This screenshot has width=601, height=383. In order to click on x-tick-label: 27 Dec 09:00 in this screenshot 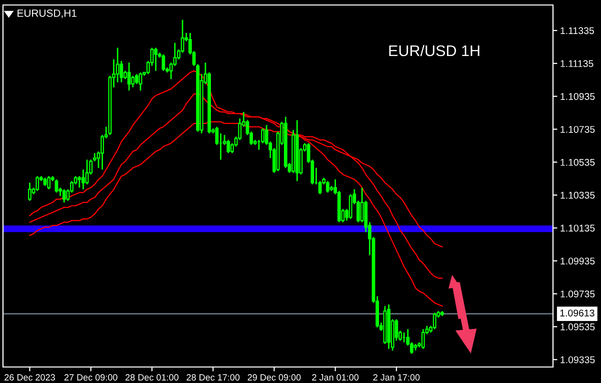, I will do `click(91, 377)`.